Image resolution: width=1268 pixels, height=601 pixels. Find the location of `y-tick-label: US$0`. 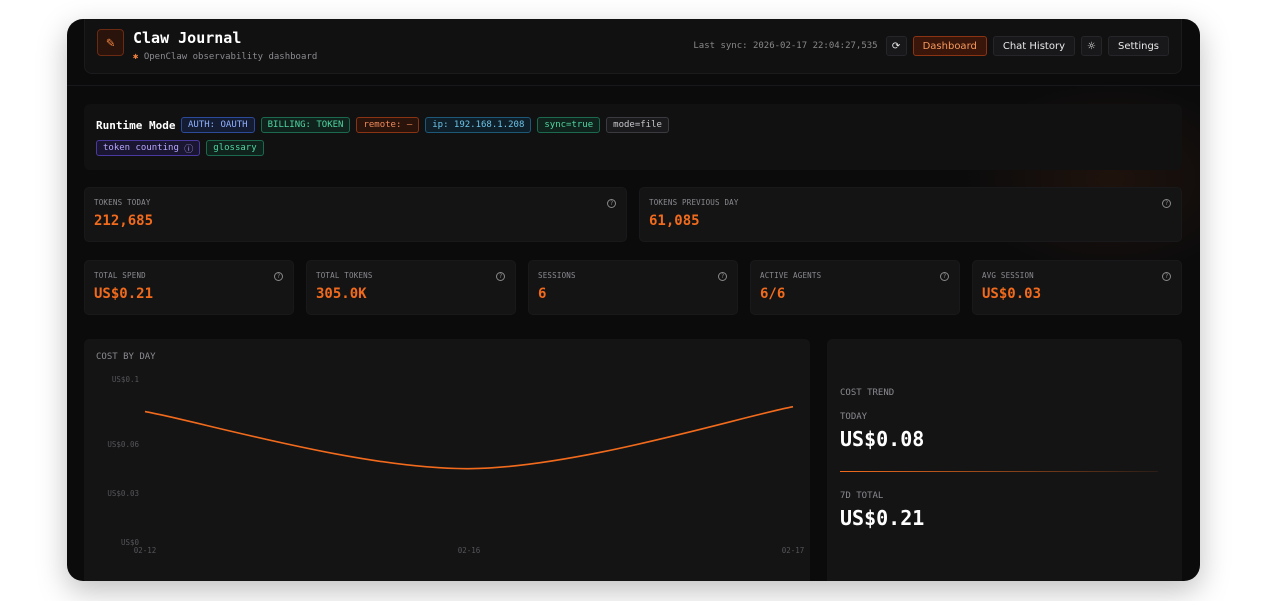

y-tick-label: US$0 is located at coordinates (130, 542).